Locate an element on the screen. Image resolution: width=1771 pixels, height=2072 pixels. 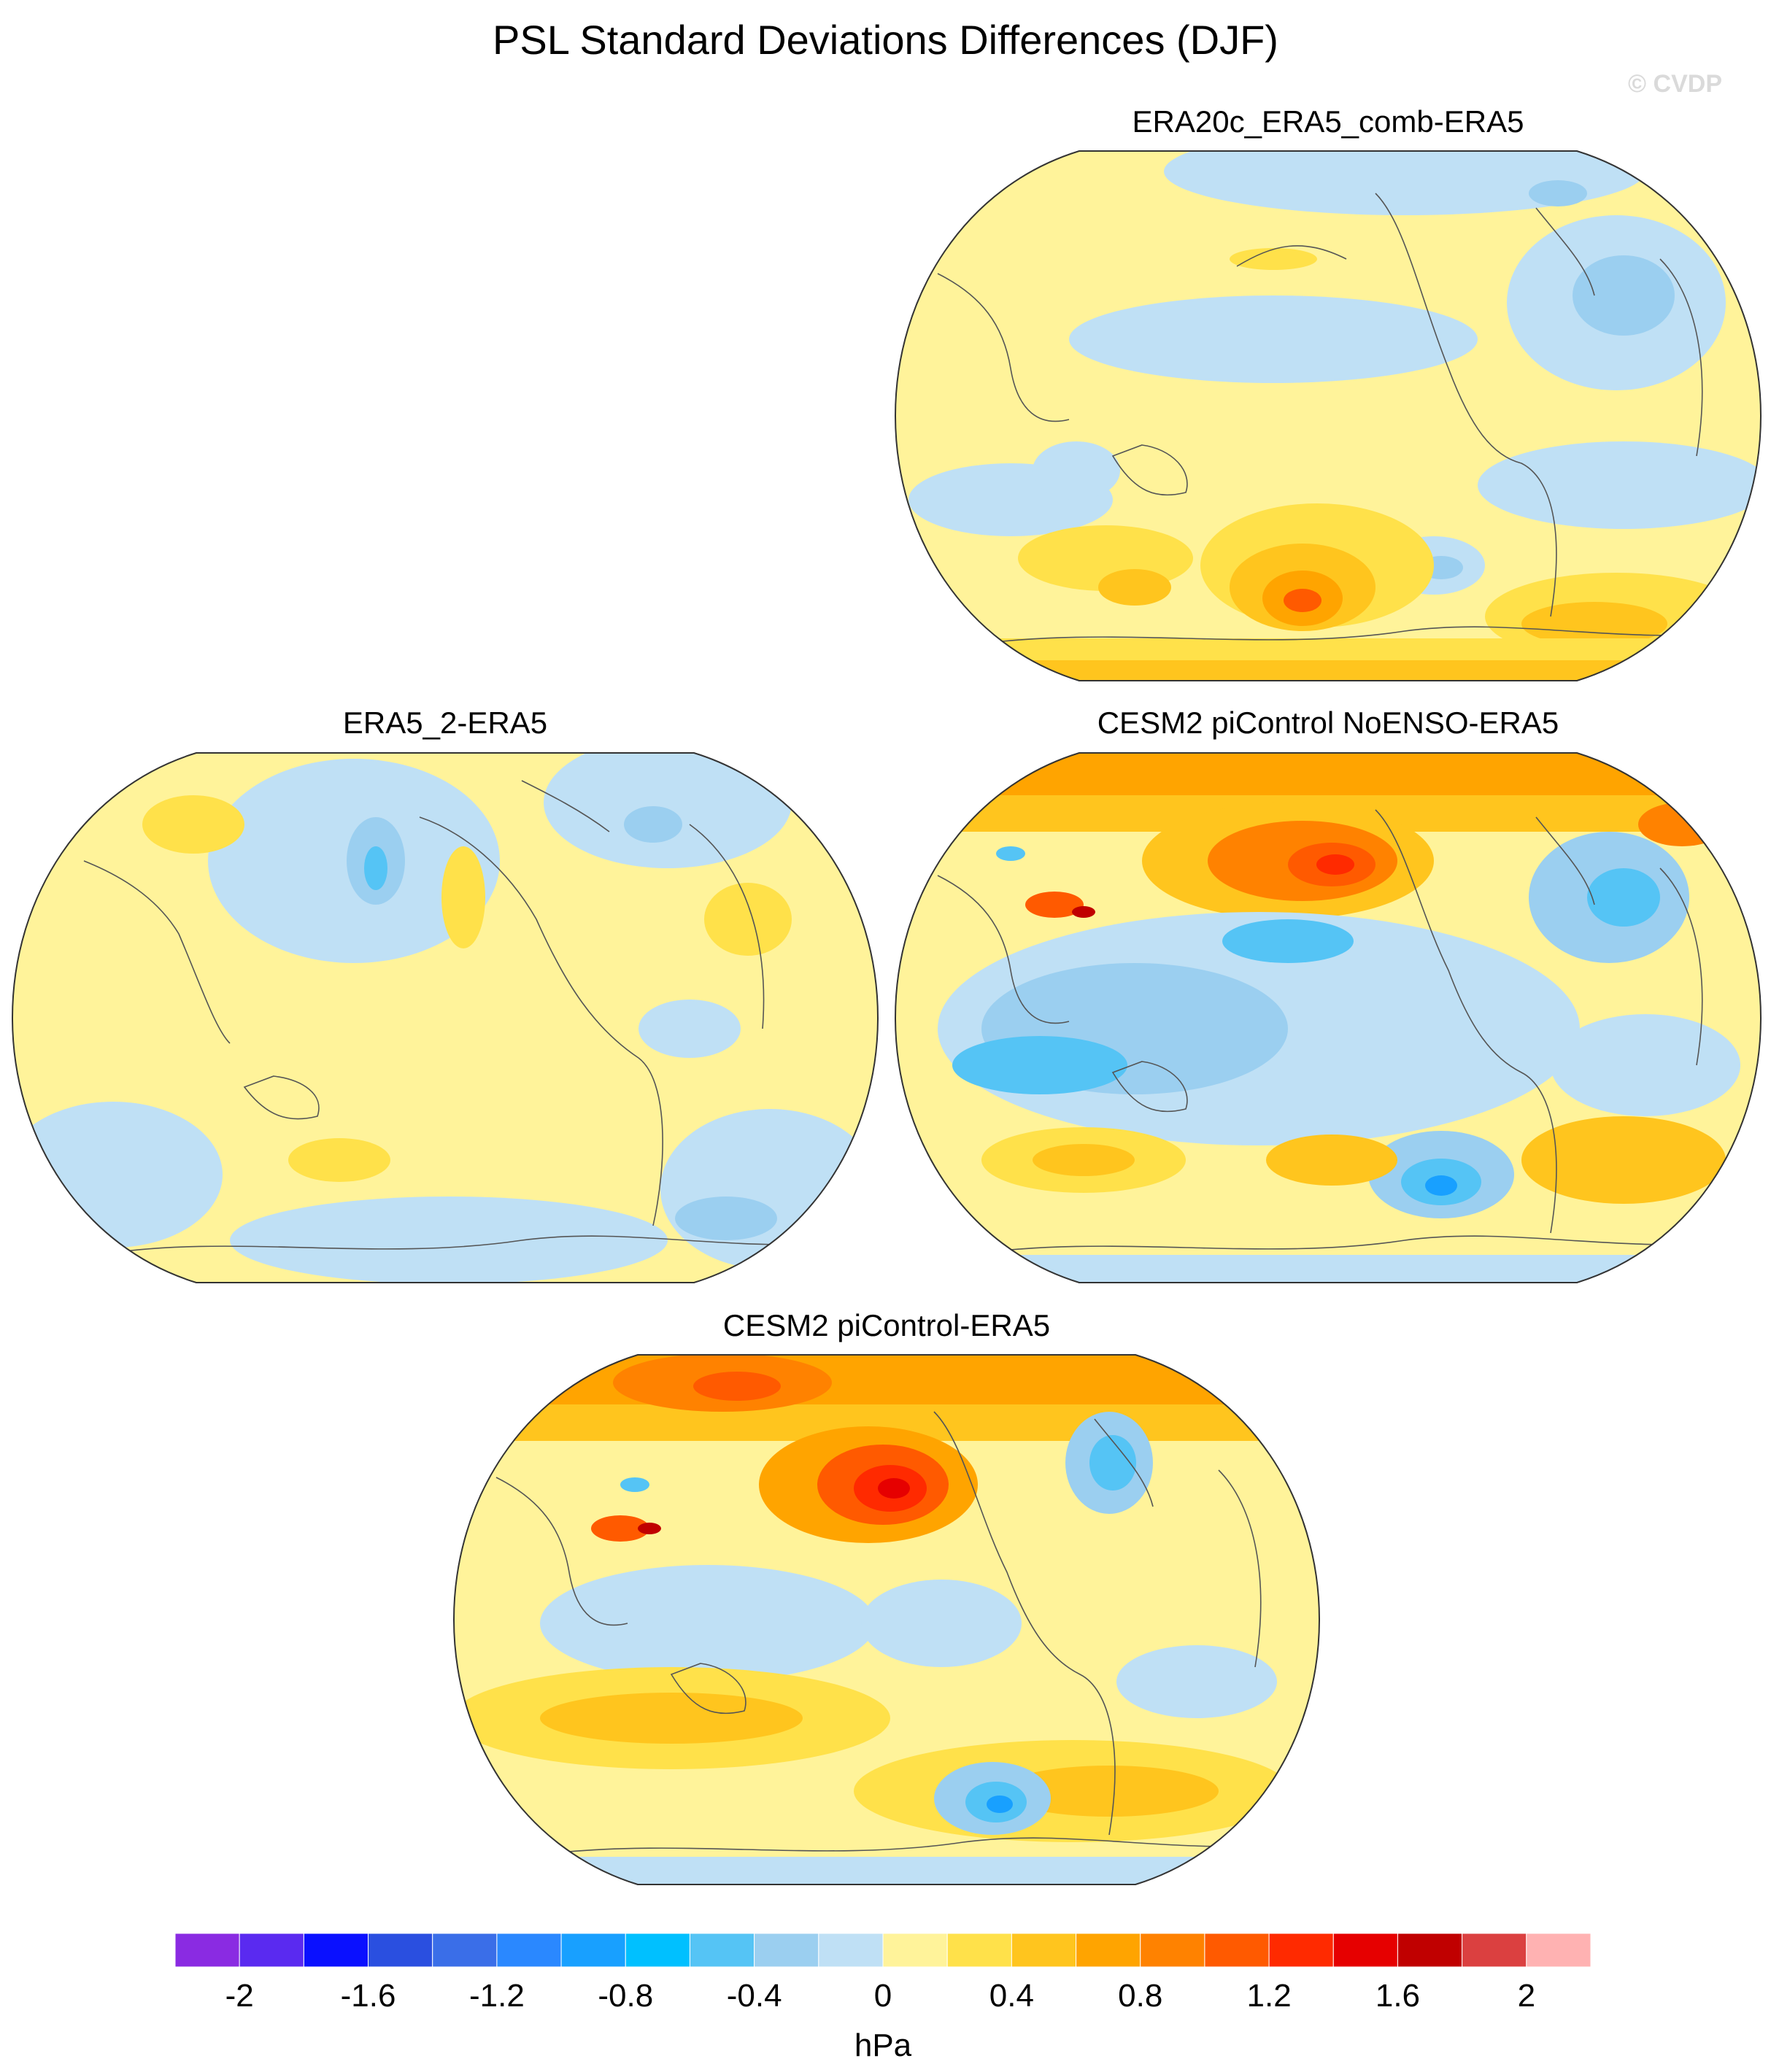
colorbar-tick-label: -1.2 is located at coordinates (497, 1996).